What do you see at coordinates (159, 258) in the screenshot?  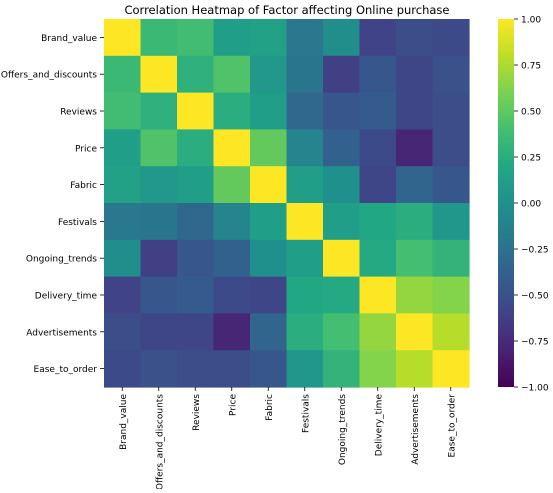 I see `heatmap-cell-Ongoing_trends-Offers_and_discounts` at bounding box center [159, 258].